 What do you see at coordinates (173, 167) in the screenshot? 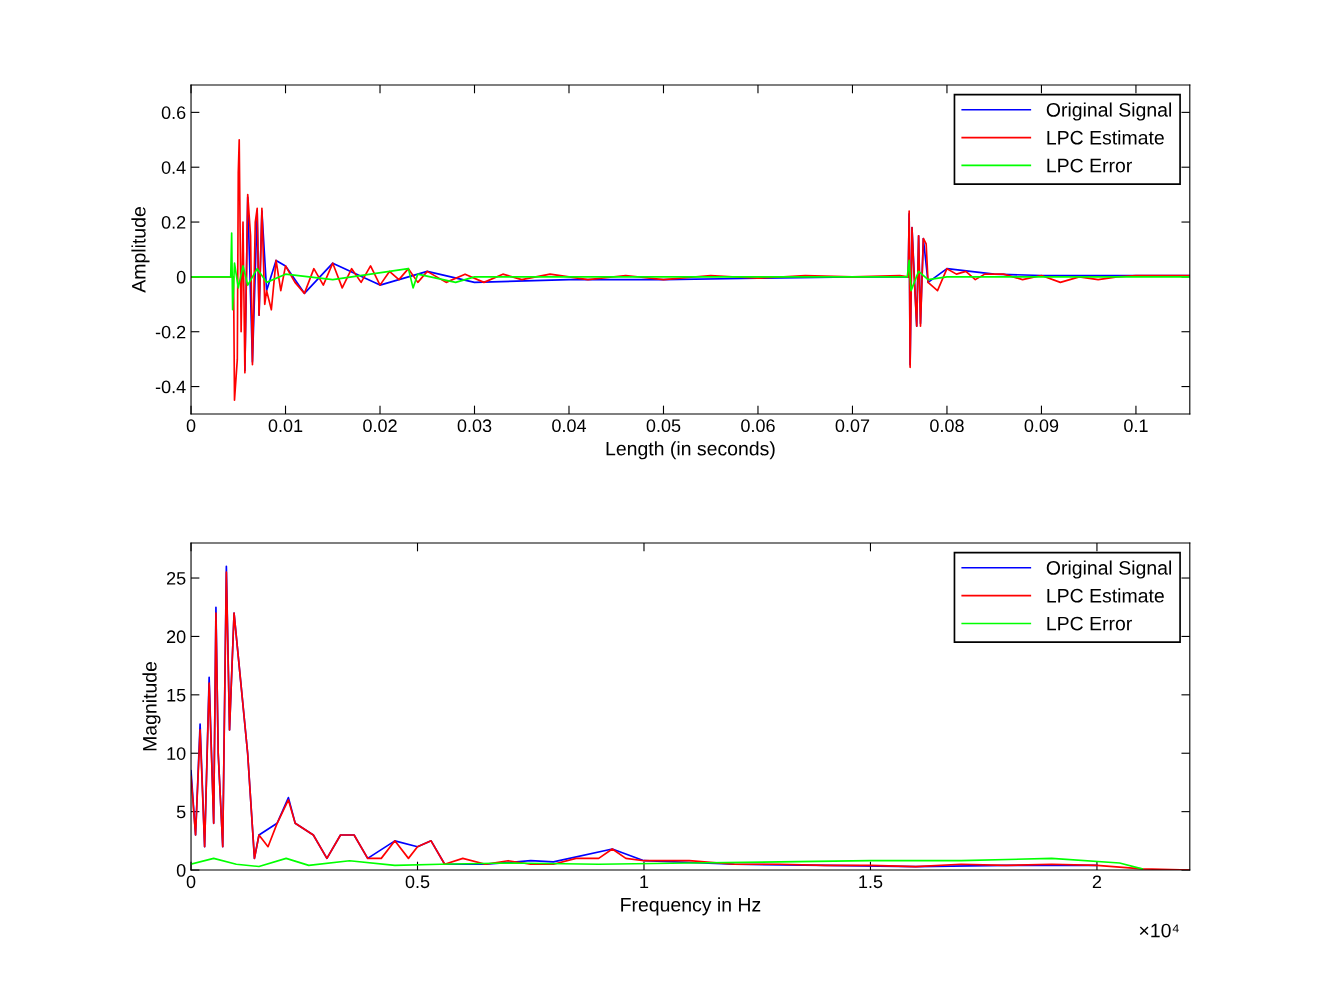
I see `y-tick-label: 0.4` at bounding box center [173, 167].